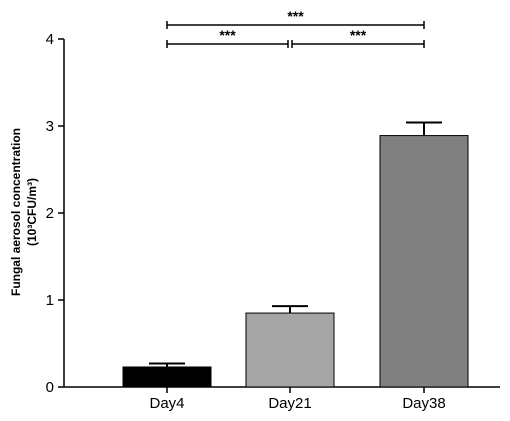 The image size is (510, 421). Describe the element at coordinates (32, 212) in the screenshot. I see `y-axis-title-line-2: (10³CFU/m³)` at that location.